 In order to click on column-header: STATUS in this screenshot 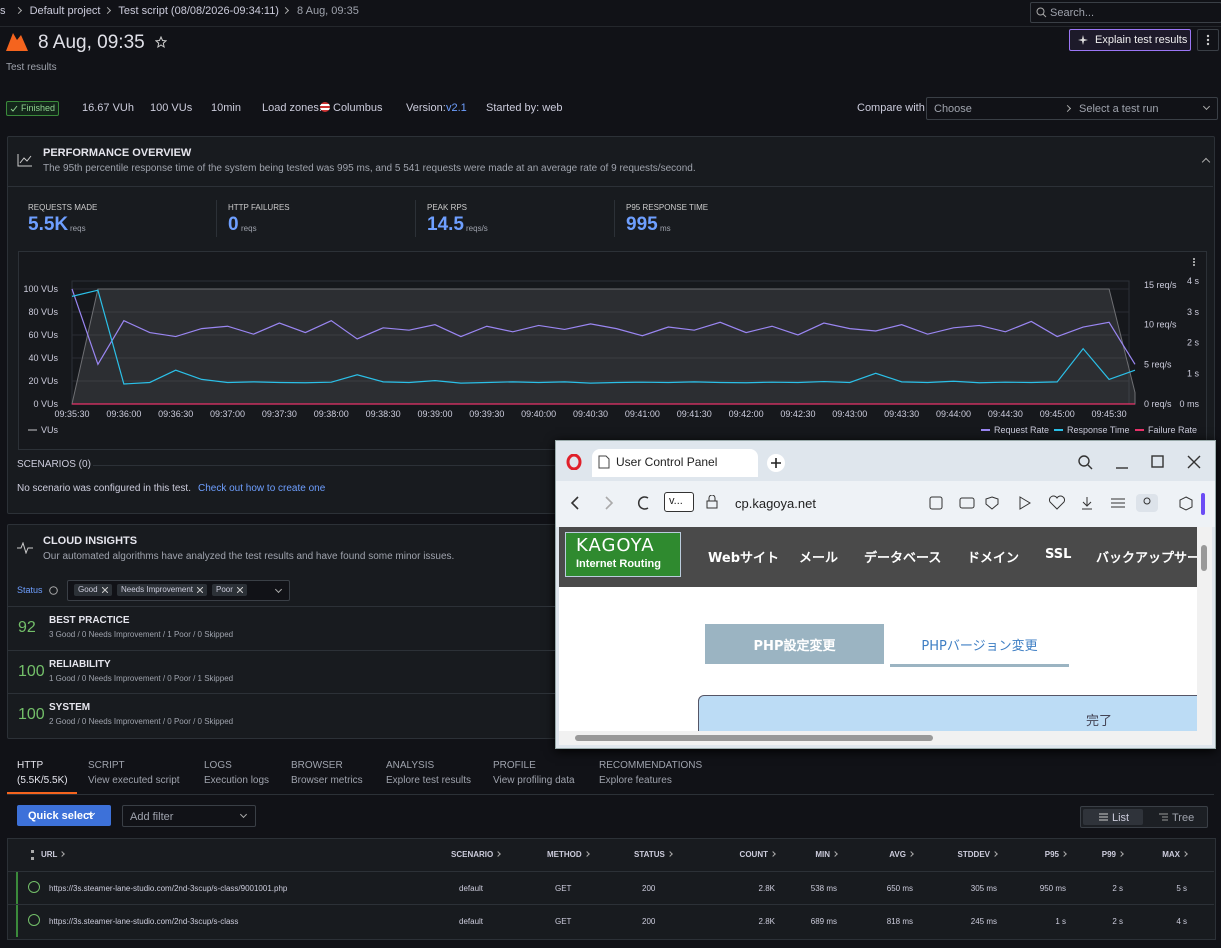, I will do `click(653, 854)`.